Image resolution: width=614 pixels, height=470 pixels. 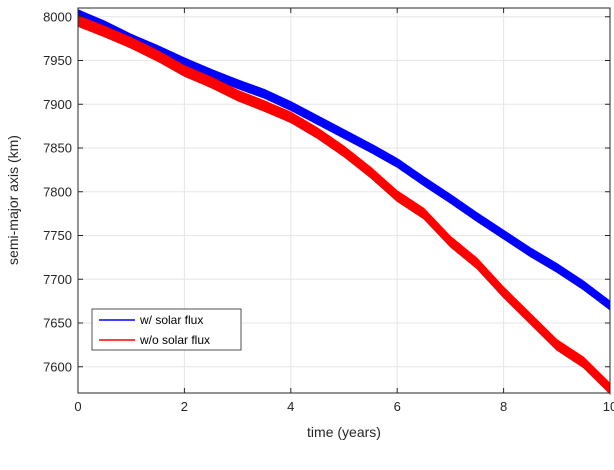 What do you see at coordinates (57, 323) in the screenshot?
I see `y-tick-label: 7650` at bounding box center [57, 323].